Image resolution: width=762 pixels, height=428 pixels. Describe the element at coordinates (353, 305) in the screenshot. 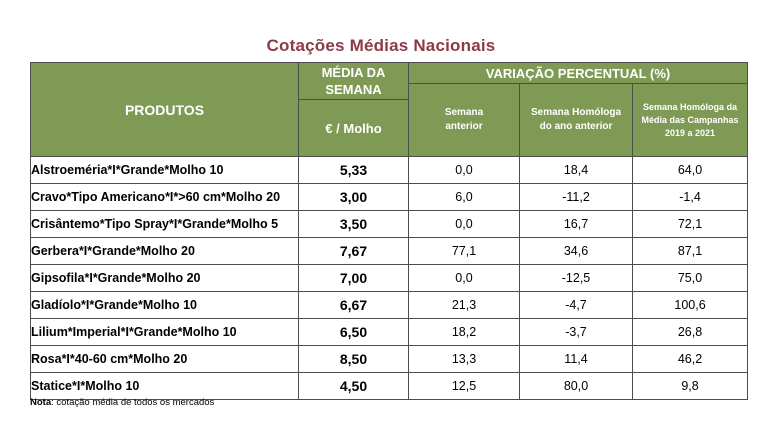

I see `price-cell: 6,67` at that location.